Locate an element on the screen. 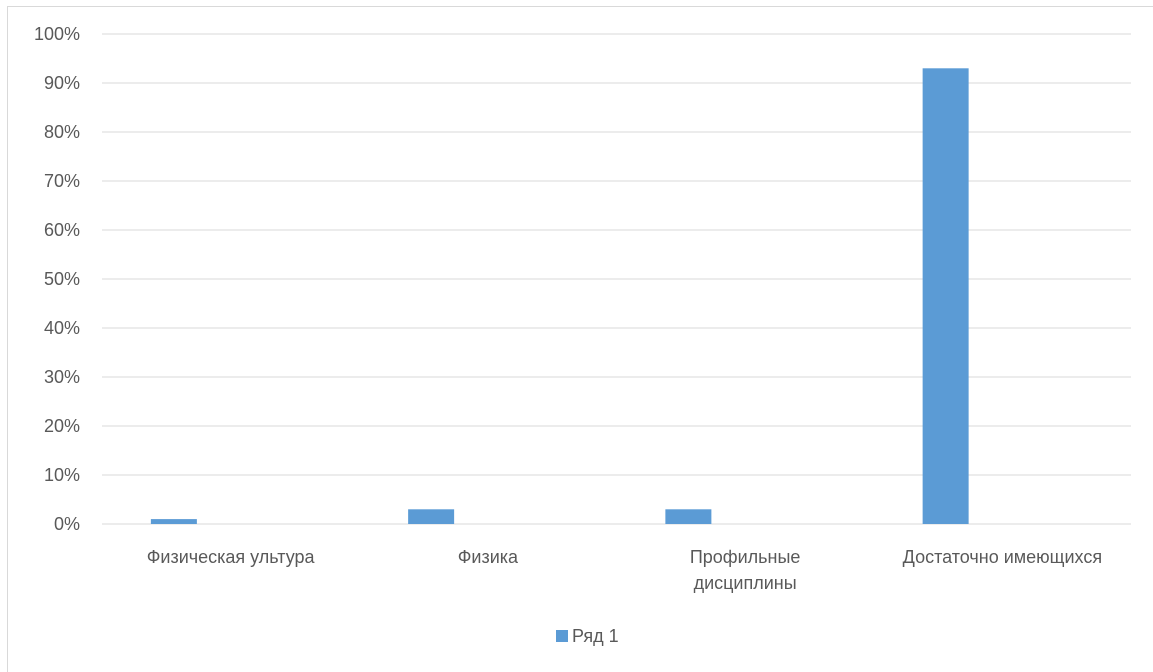 This screenshot has width=1153, height=672. y-tick-label: 100% is located at coordinates (57, 34).